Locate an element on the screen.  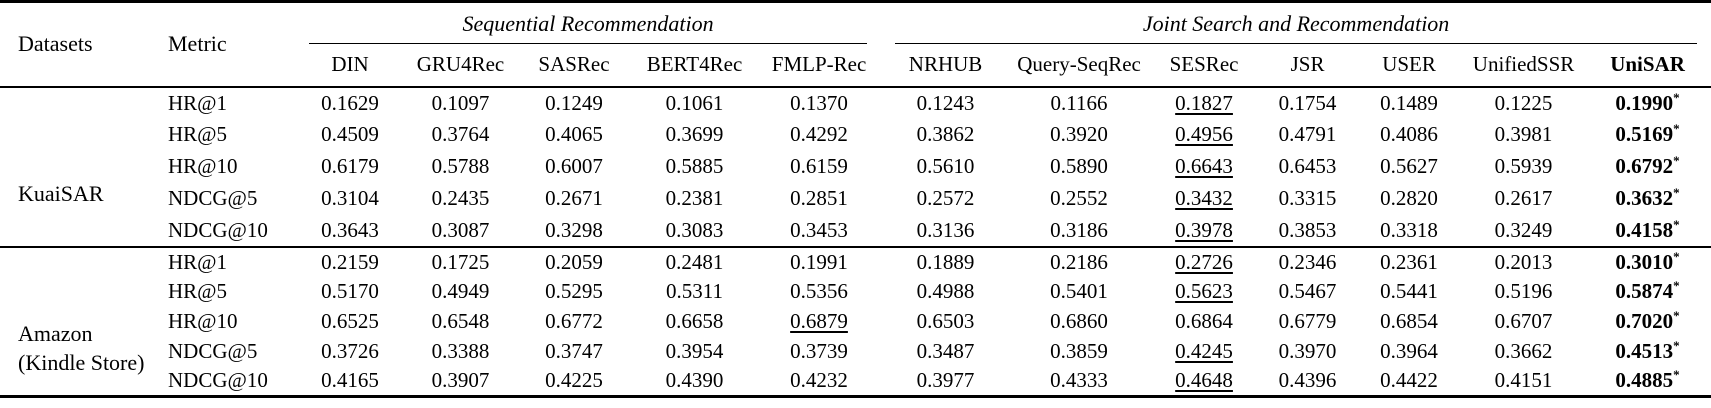
value-cell: 0.3643 is located at coordinates (350, 229).